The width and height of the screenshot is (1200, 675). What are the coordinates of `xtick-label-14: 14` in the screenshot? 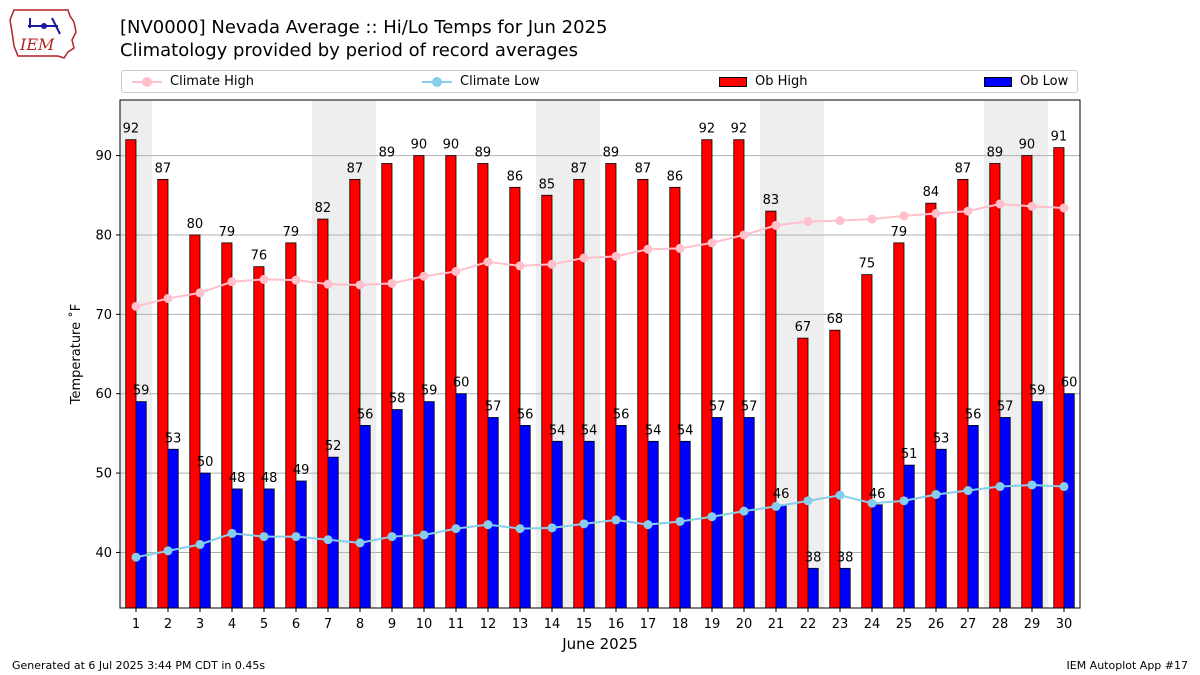 It's located at (552, 624).